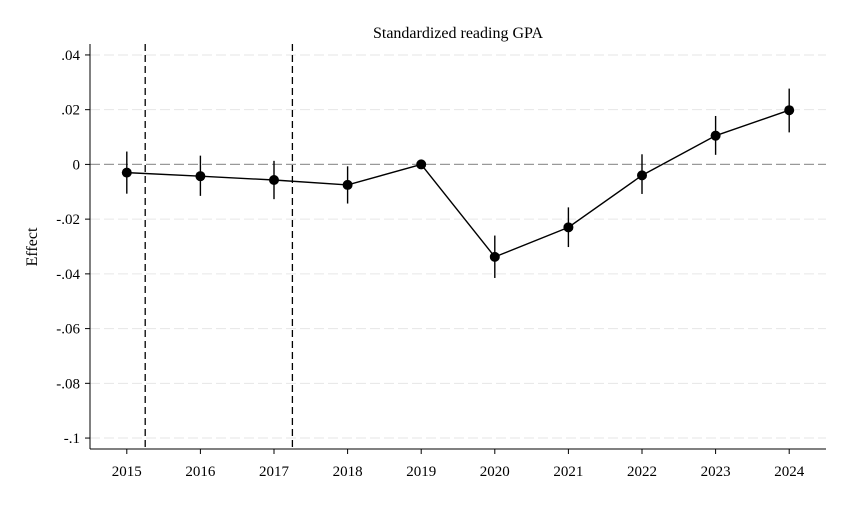  Describe the element at coordinates (72, 439) in the screenshot. I see `y-tick-label: -.1` at that location.